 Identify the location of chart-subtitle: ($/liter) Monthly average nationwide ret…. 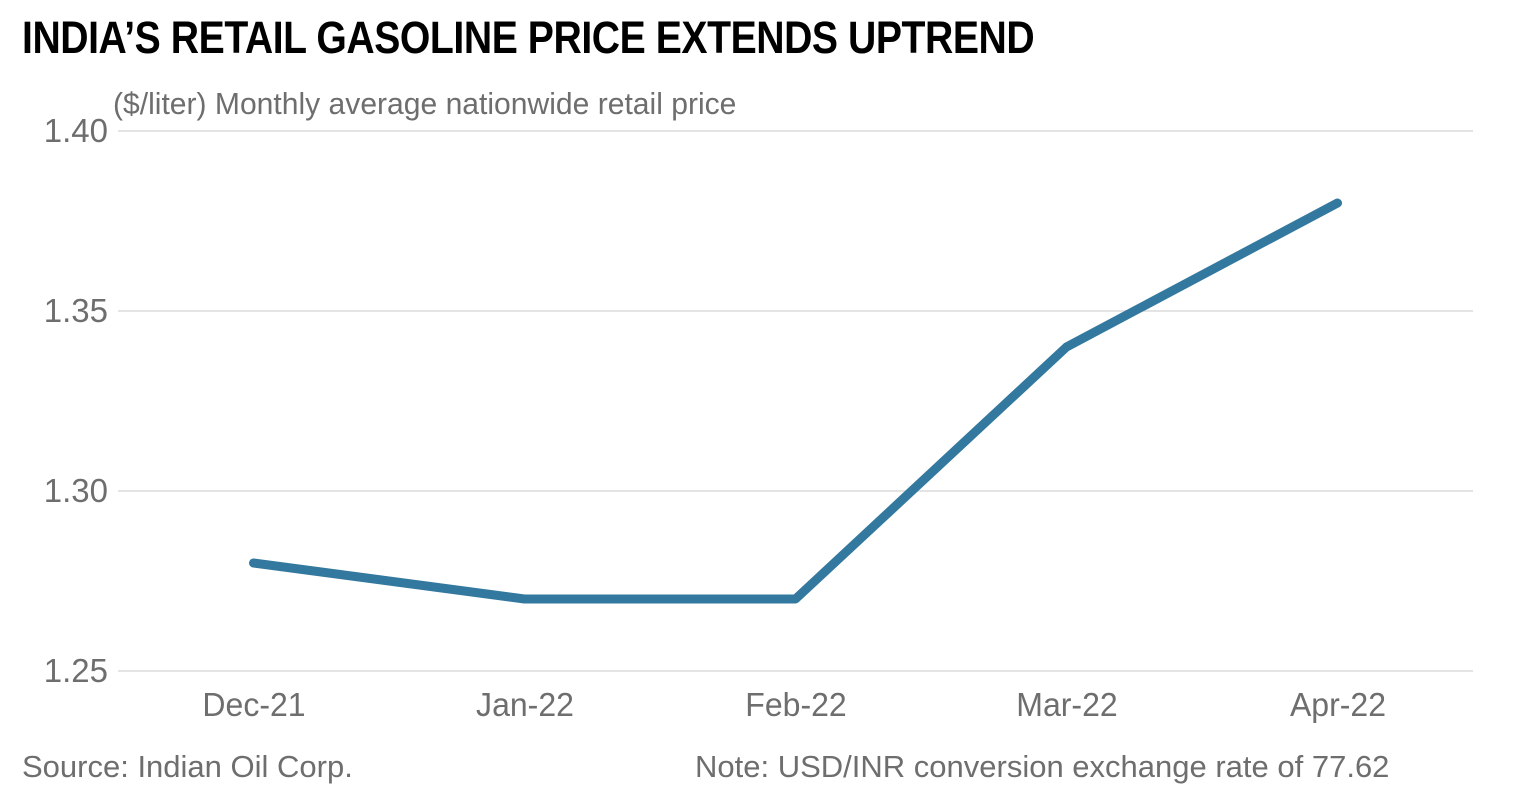
(425, 103).